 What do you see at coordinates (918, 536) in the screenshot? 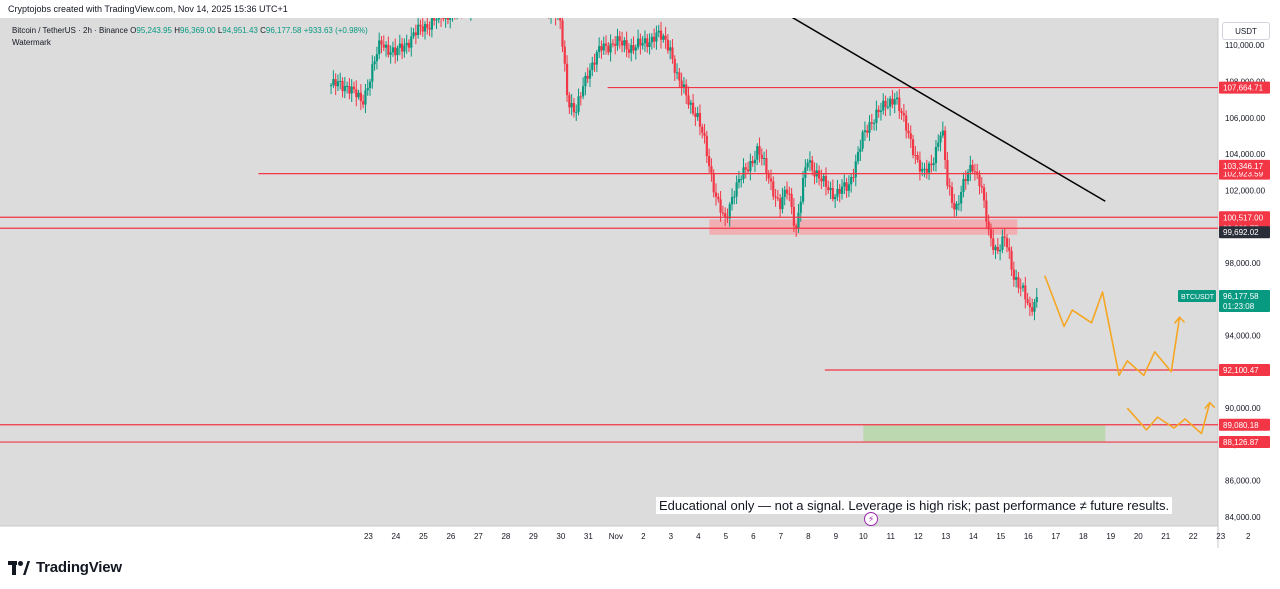
I see `date-tick-label: 12` at bounding box center [918, 536].